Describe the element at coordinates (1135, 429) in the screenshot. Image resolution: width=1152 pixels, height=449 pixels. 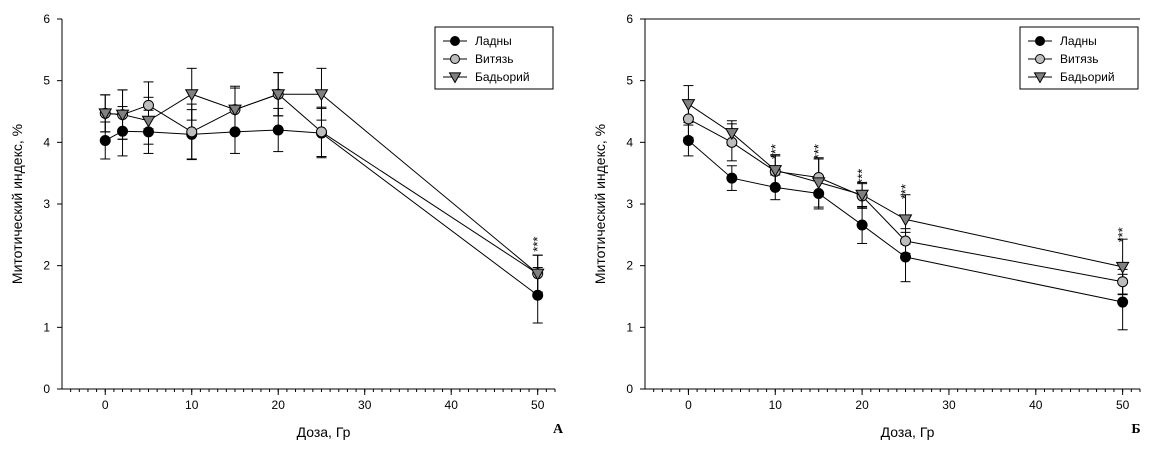
I see `panel-label: Б` at that location.